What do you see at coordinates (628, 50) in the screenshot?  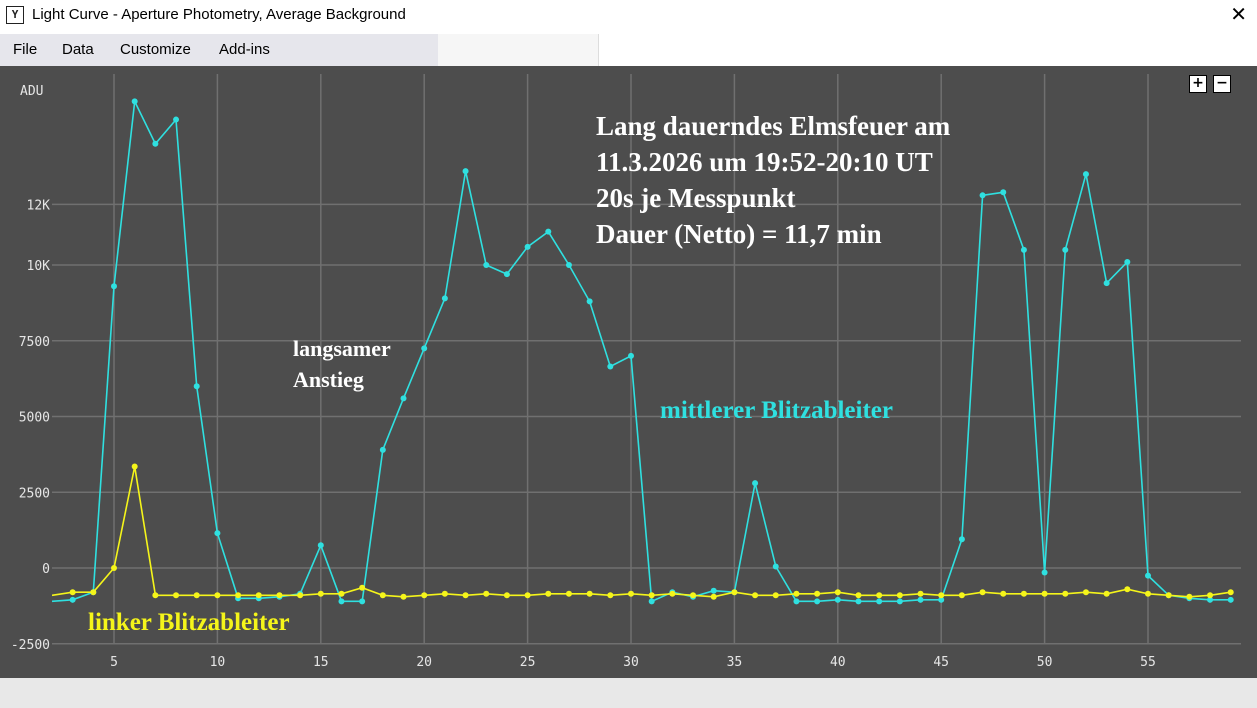 I see `menu-bar: File Data Customize Add-ins` at bounding box center [628, 50].